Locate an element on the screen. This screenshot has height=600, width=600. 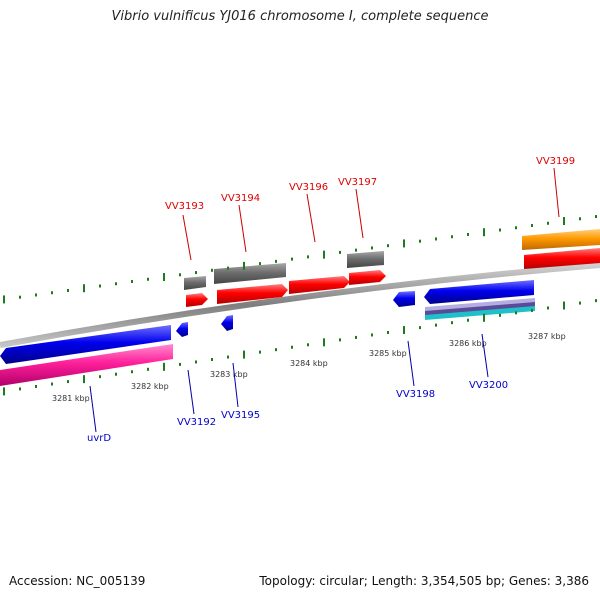
label-vv3198: VV3198 is located at coordinates (415, 394).